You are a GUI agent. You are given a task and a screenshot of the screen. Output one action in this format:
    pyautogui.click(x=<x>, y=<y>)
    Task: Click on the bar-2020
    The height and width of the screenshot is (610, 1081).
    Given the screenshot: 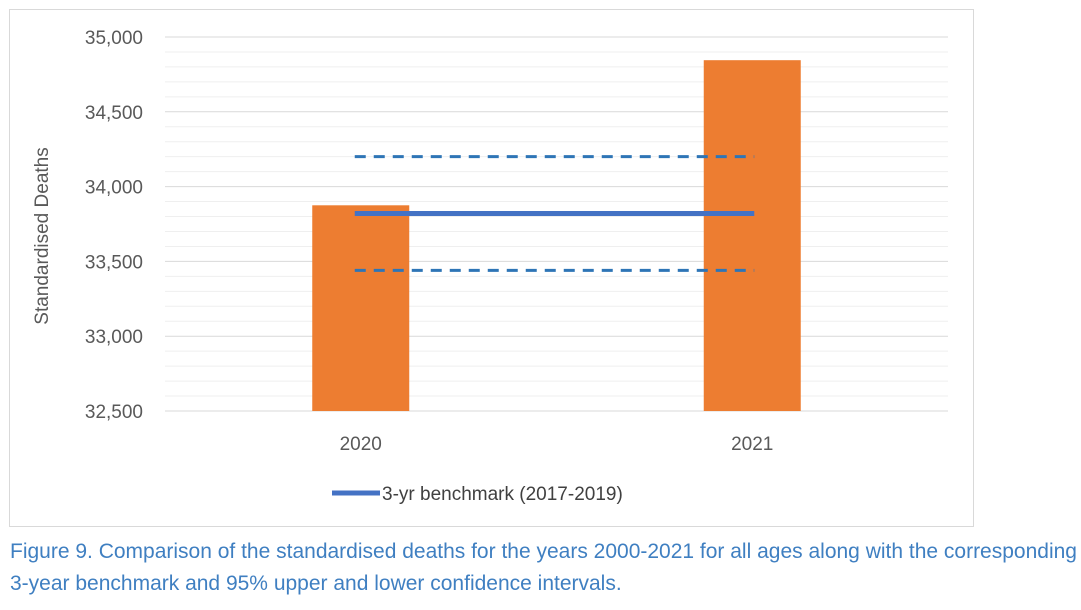 What is the action you would take?
    pyautogui.click(x=361, y=308)
    